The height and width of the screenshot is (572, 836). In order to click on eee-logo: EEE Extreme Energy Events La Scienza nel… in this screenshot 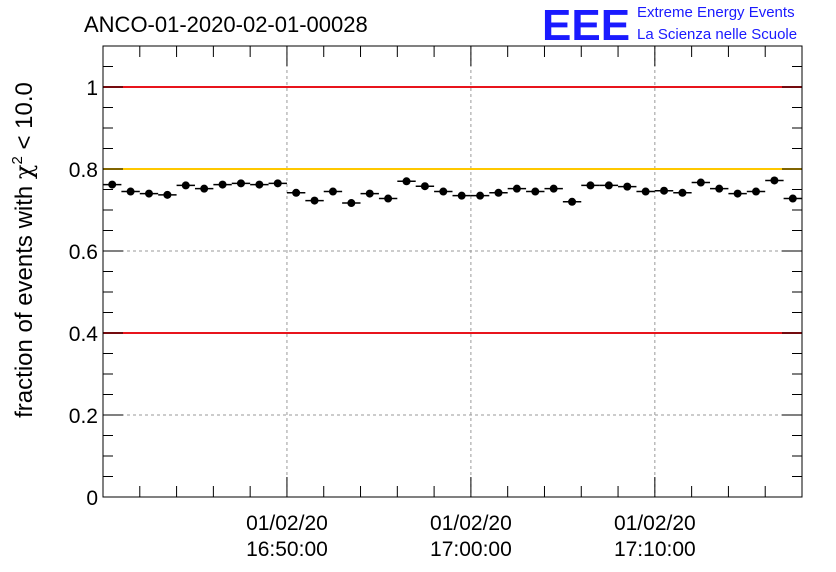, I will do `click(669, 25)`.